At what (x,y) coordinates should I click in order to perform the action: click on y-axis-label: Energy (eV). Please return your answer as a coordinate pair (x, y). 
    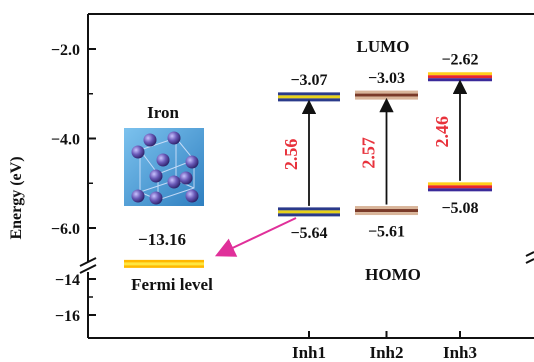
    Looking at the image, I should click on (16, 197).